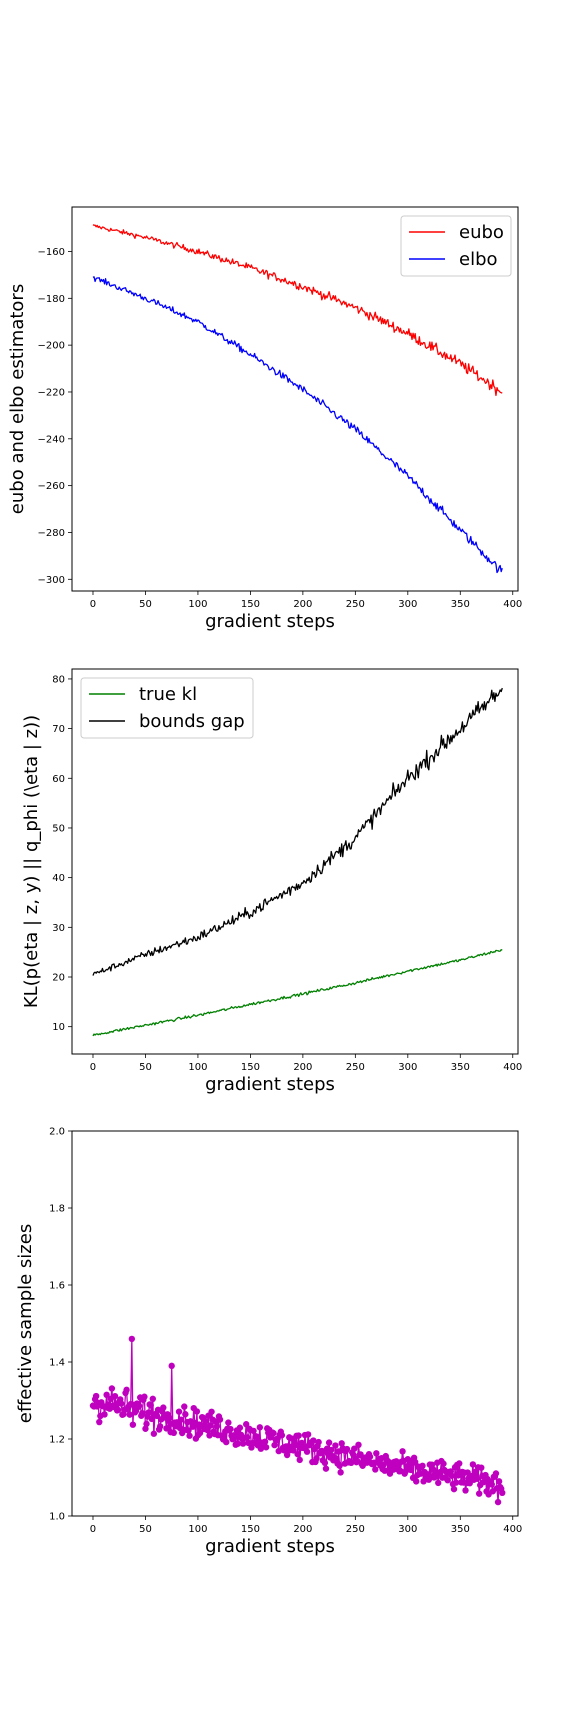 The image size is (576, 1728). What do you see at coordinates (51, 252) in the screenshot?
I see `y-tick-label: −160` at bounding box center [51, 252].